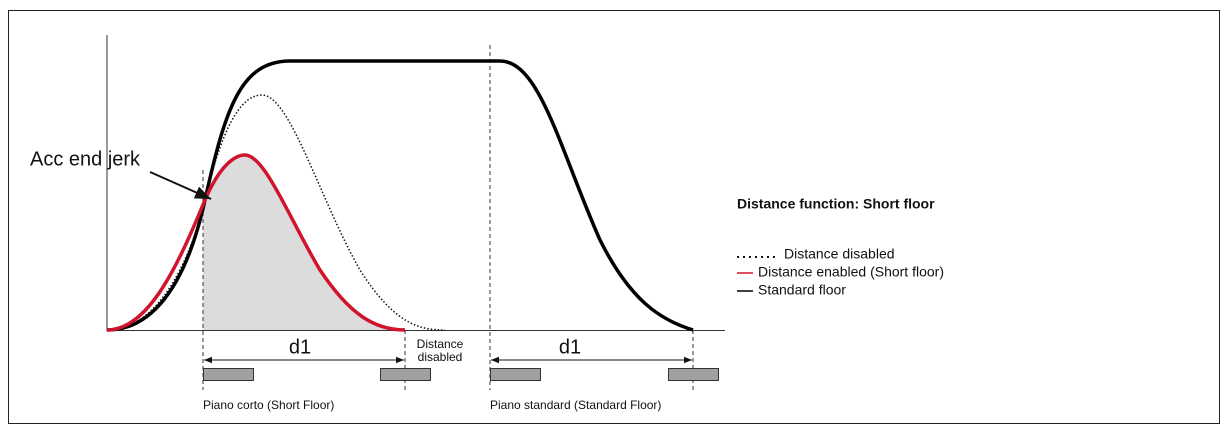 The image size is (1228, 432). Describe the element at coordinates (268, 405) in the screenshot. I see `floor-label: Piano corto (Short Floor)` at that location.